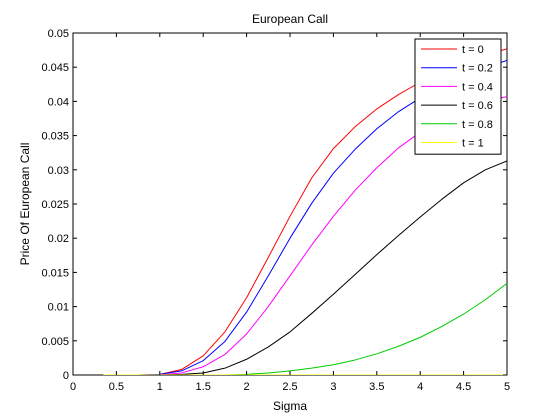  Describe the element at coordinates (58, 171) in the screenshot. I see `y-tick-label: 0.03` at that location.